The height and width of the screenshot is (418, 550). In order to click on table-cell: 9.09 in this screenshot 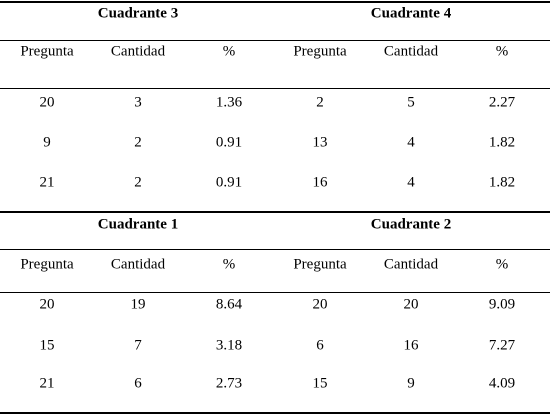, I will do `click(502, 304)`.